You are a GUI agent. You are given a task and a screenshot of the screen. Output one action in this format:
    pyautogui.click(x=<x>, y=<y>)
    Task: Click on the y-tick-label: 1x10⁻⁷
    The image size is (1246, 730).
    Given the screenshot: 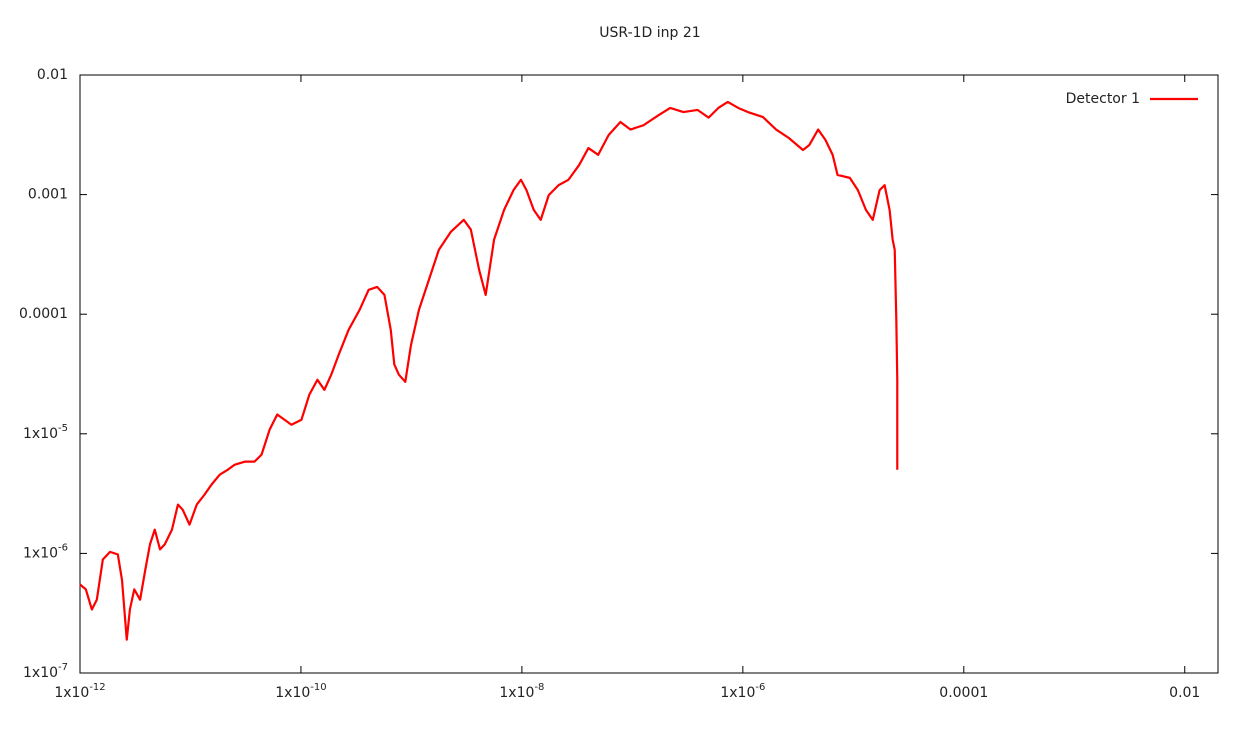 What is the action you would take?
    pyautogui.click(x=45, y=671)
    